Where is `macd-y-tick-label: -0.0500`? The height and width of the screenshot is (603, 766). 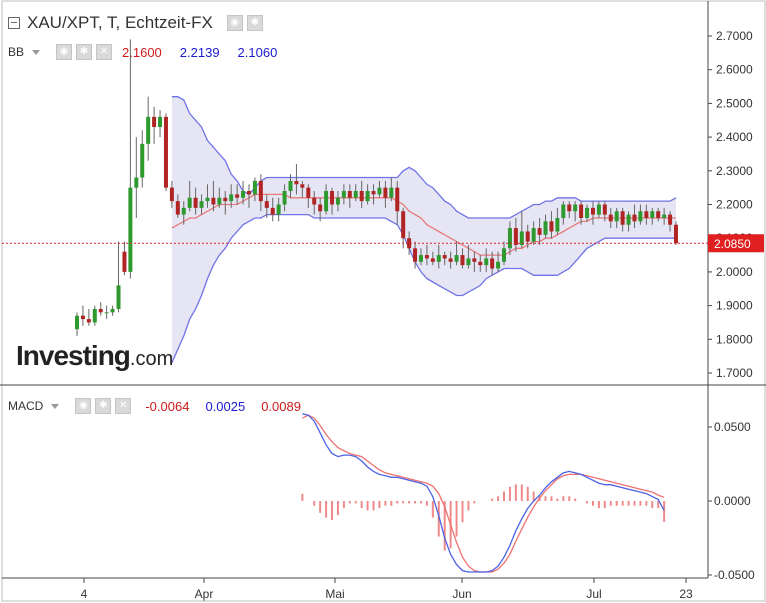
macd-y-tick-label: -0.0500 is located at coordinates (734, 575).